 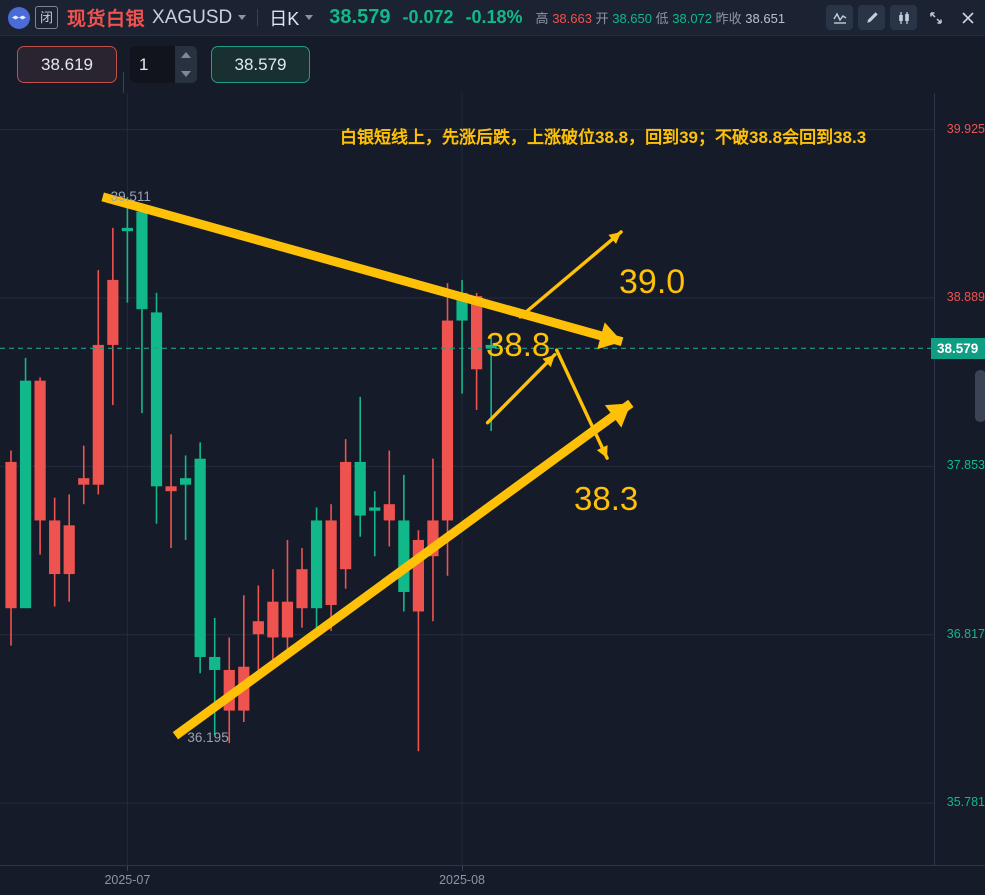 I want to click on prev-close-value: 38.651, so click(x=765, y=18).